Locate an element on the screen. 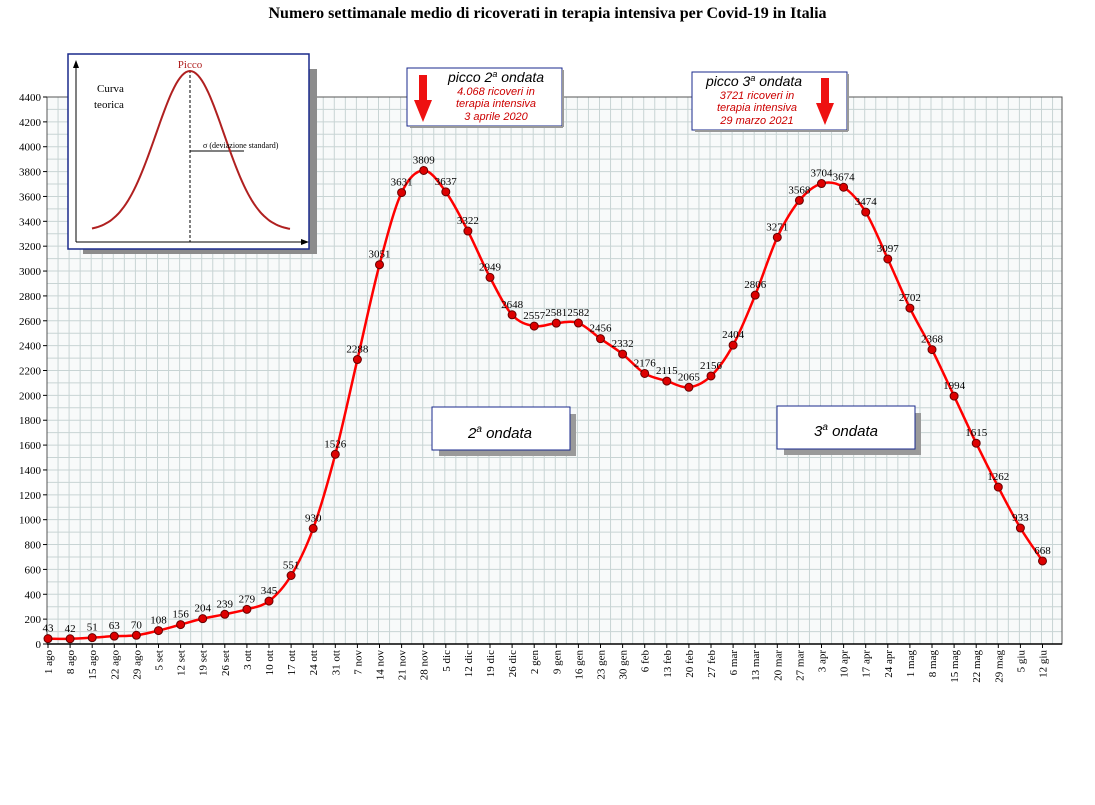 The image size is (1095, 805). x-tick-label: 29 ago is located at coordinates (137, 665).